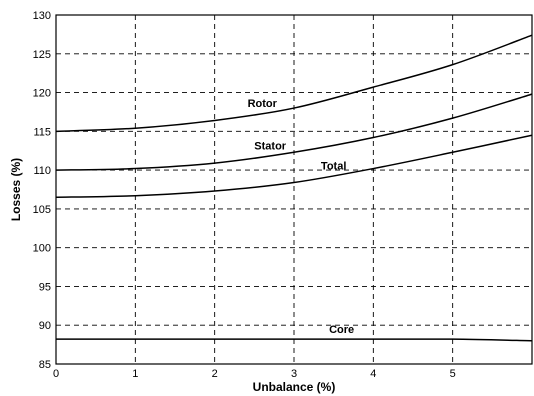 This screenshot has width=534, height=396. What do you see at coordinates (45, 287) in the screenshot?
I see `y-tick-label: 95` at bounding box center [45, 287].